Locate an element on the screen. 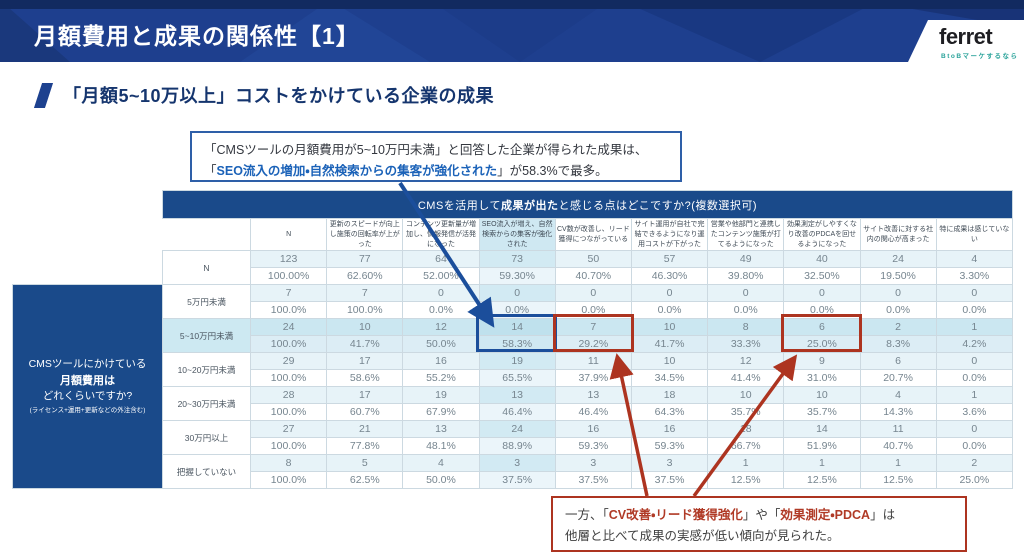 The width and height of the screenshot is (1024, 559). section-title: 「月額5~10万以上」コストをかけている企業の成果 is located at coordinates (279, 96).